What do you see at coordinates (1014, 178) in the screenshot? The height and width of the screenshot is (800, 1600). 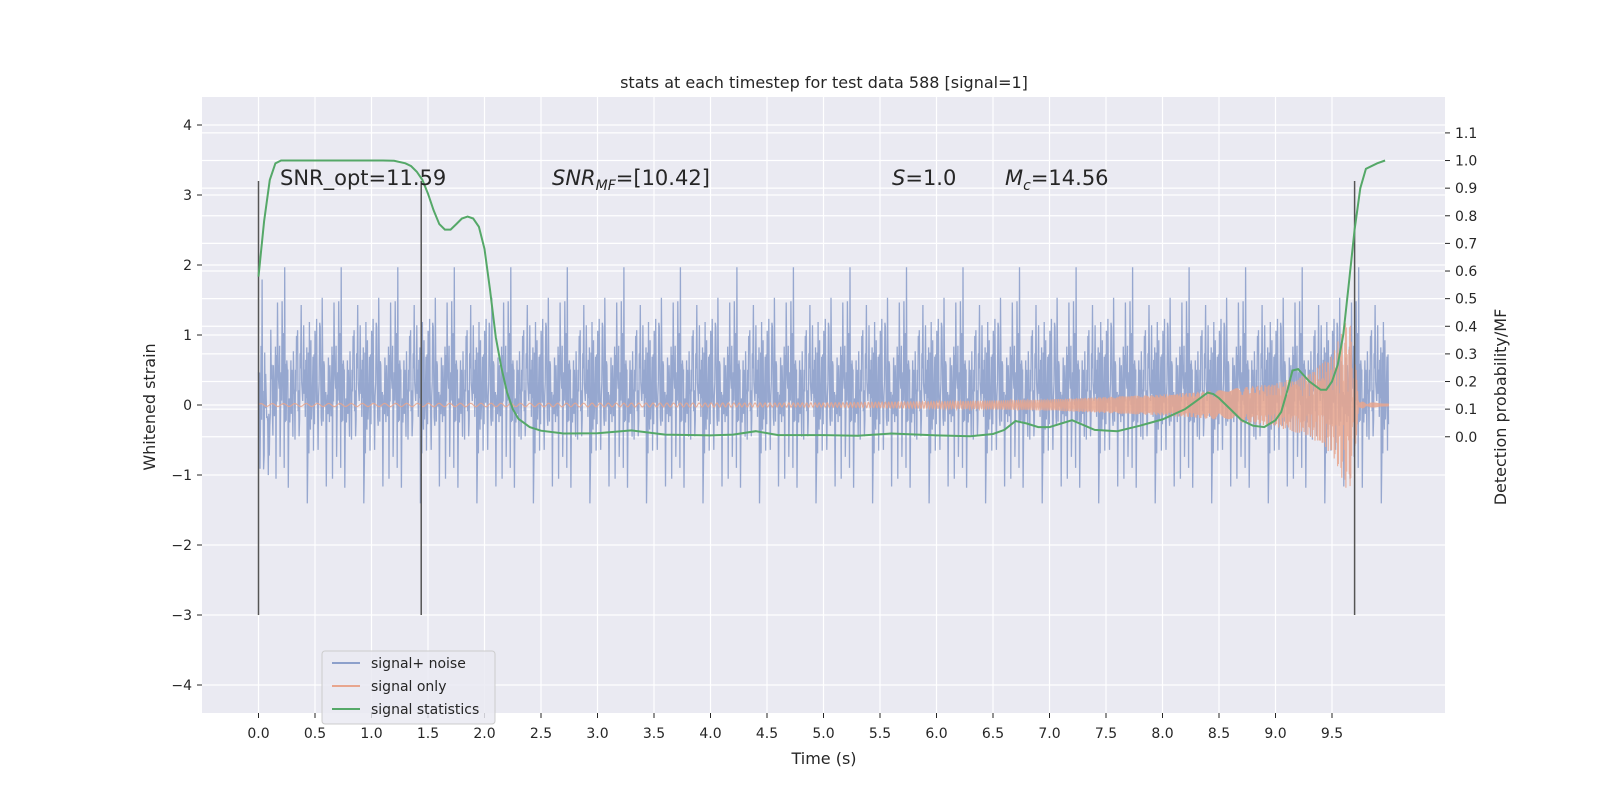 I see `mc-base: M` at bounding box center [1014, 178].